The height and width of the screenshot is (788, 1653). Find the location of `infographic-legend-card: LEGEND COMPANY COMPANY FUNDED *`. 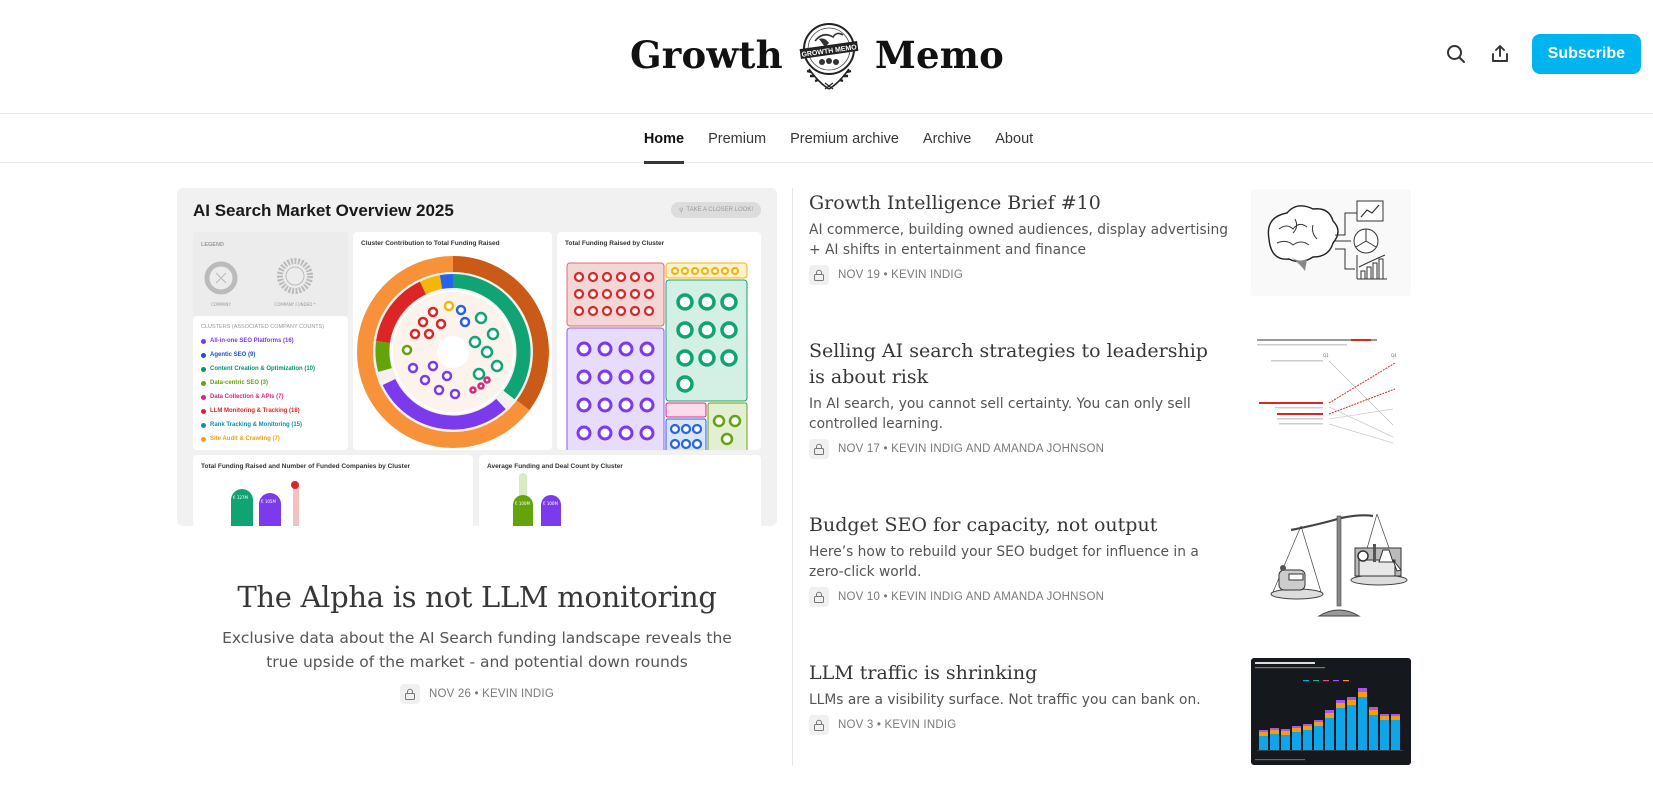

infographic-legend-card: LEGEND COMPANY COMPANY FUNDED * is located at coordinates (270, 274).